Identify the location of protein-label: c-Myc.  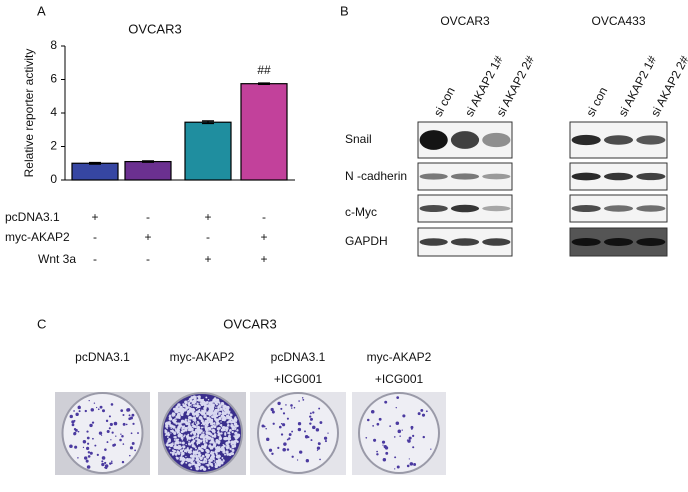
(361, 212).